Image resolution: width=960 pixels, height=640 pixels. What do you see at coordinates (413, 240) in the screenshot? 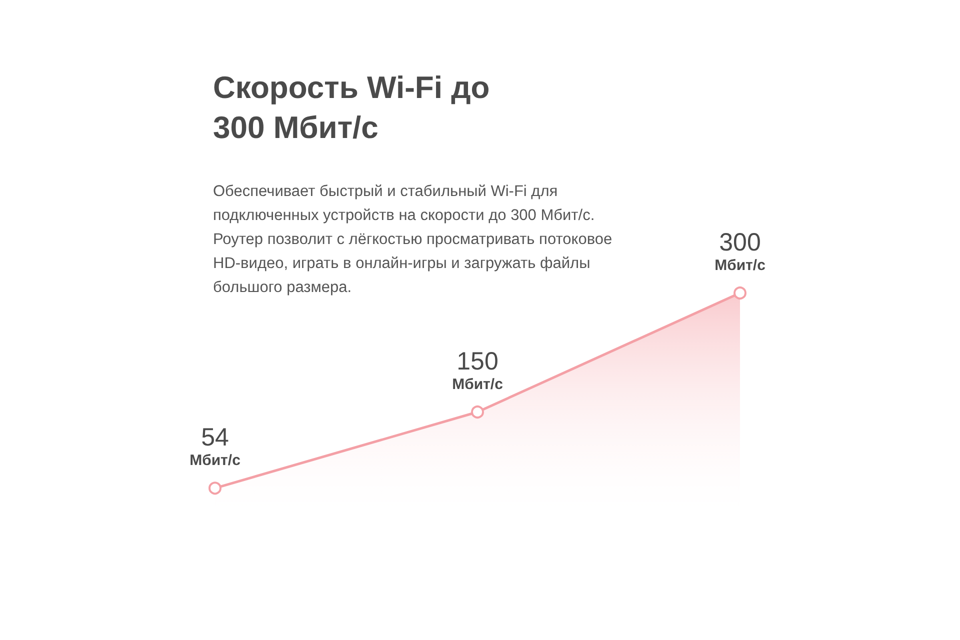
I see `chart-subtitle: Обеспечивает быстрый и стабильный Wi-Fi для подключенных устройств на скорости до 300 Мбит/с. Роутер позволит с лёгкостью просматривать потоковое HD-видео, играть в онлайн-игры и загружать файлы большого размера.` at bounding box center [413, 240].